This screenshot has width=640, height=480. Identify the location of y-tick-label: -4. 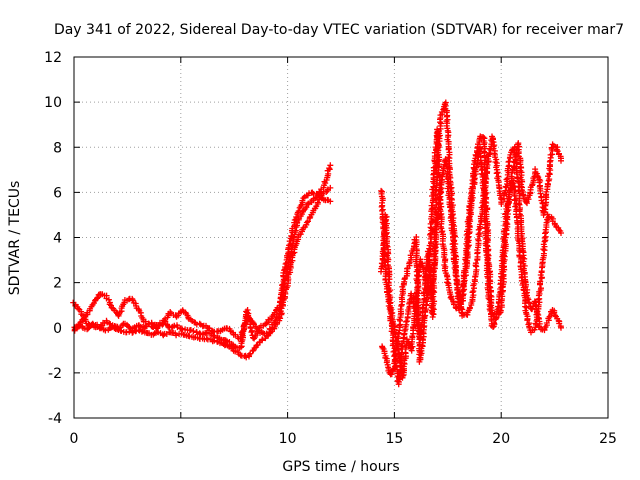
(55, 419).